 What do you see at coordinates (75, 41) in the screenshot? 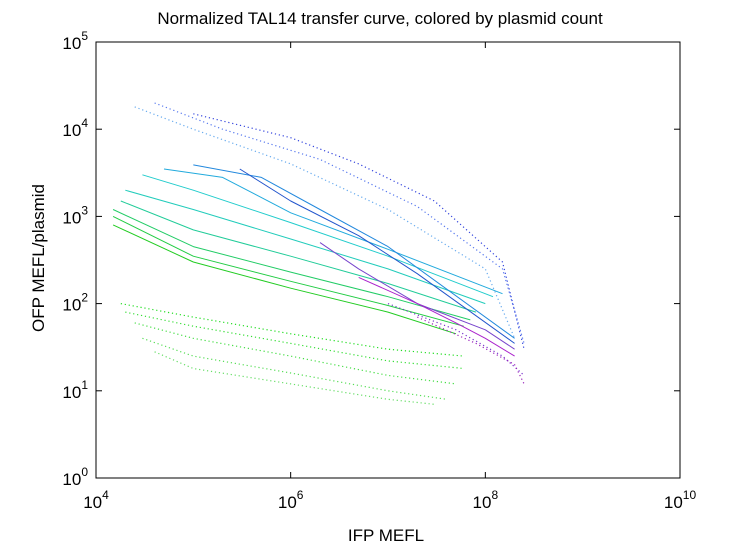
I see `y-tick-label: 10⁵` at bounding box center [75, 41].